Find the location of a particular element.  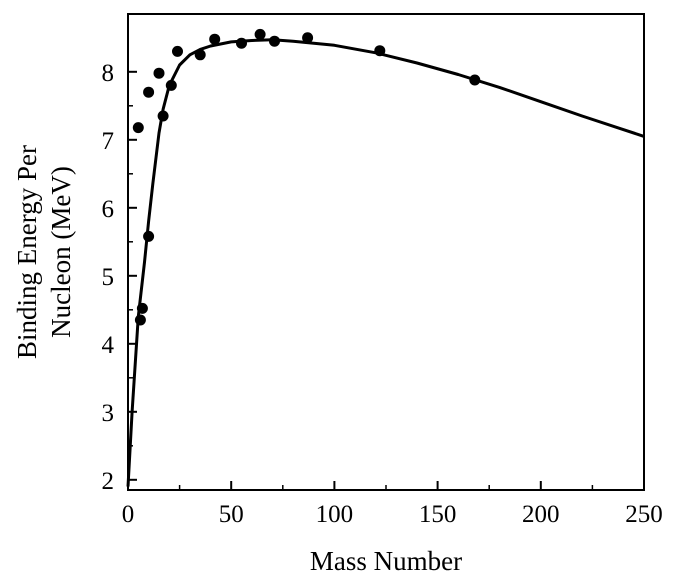

x-tick-label: 200 is located at coordinates (541, 514).